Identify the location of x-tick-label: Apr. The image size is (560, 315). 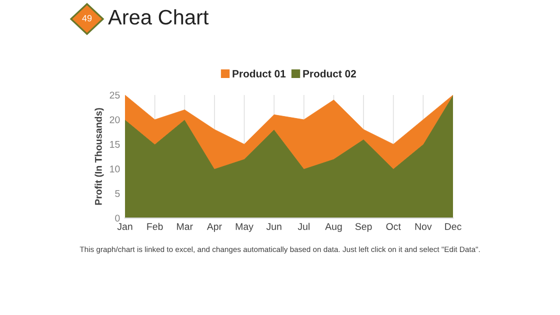
(214, 227).